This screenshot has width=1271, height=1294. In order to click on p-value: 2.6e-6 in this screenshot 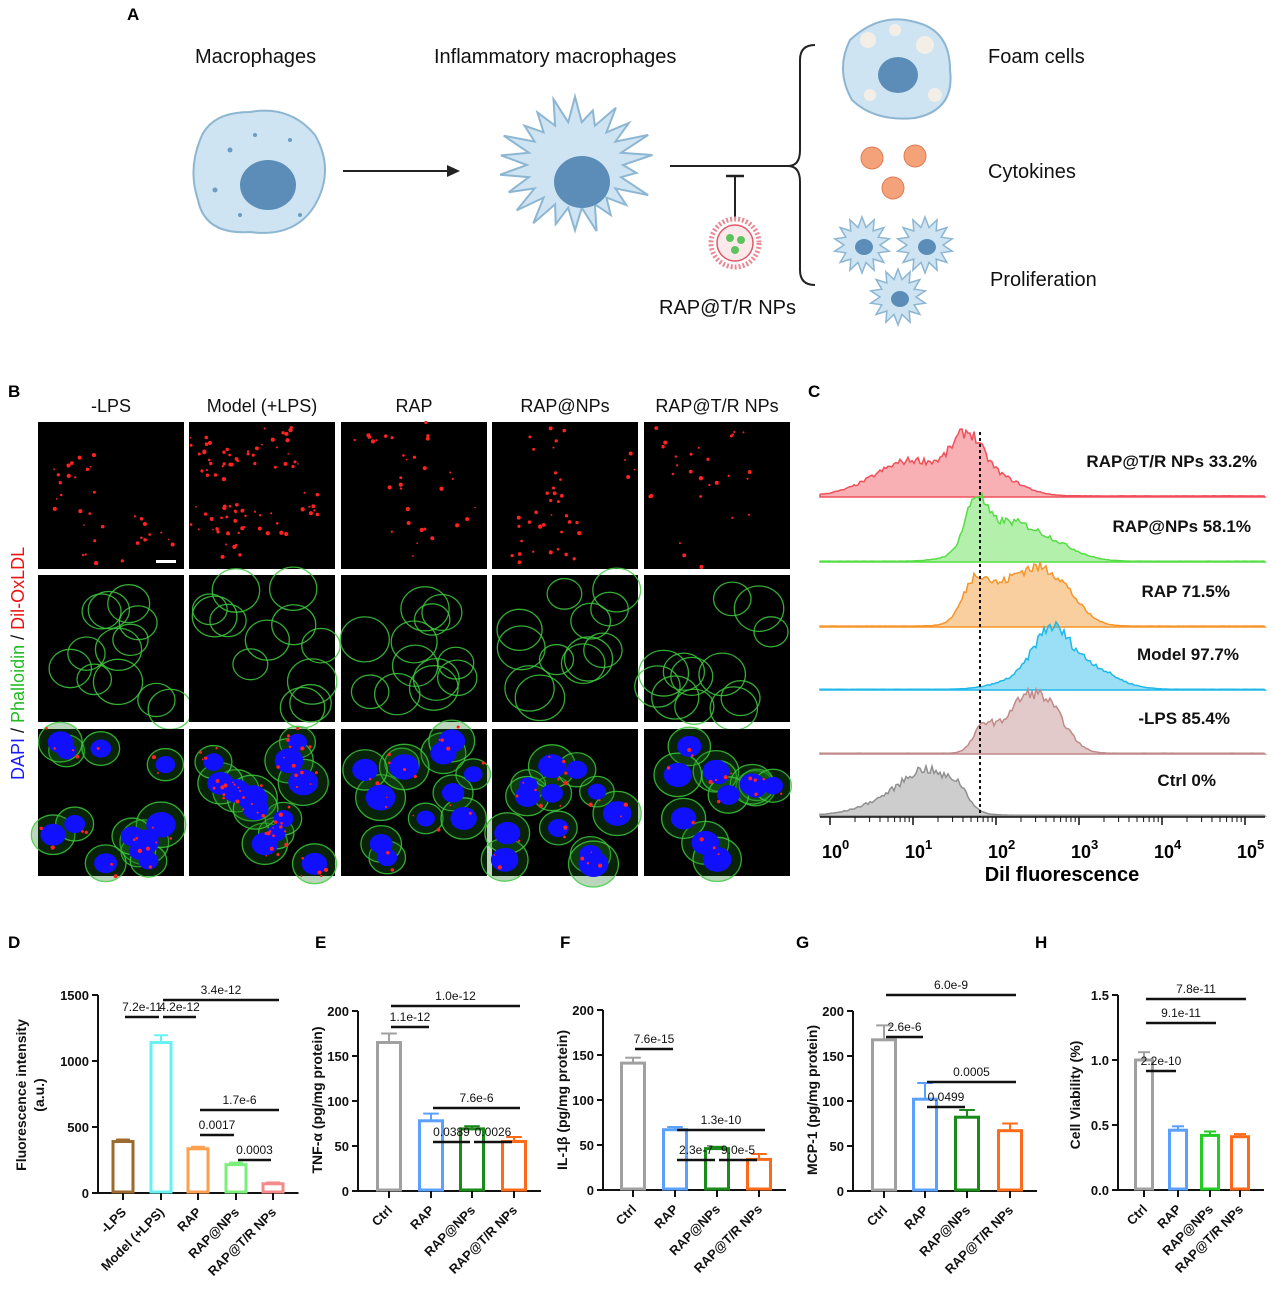, I will do `click(904, 1027)`.